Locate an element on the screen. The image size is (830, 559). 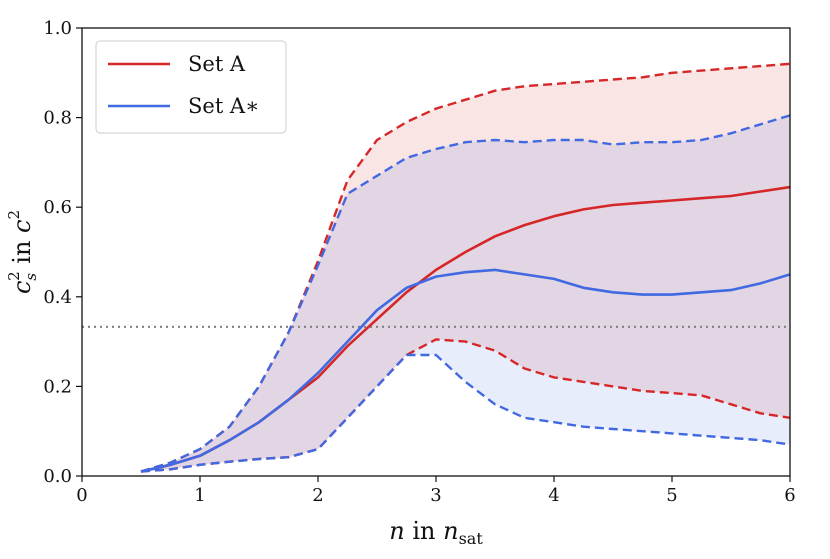
y-axis-label: cs2 in c2 is located at coordinates (22, 252).